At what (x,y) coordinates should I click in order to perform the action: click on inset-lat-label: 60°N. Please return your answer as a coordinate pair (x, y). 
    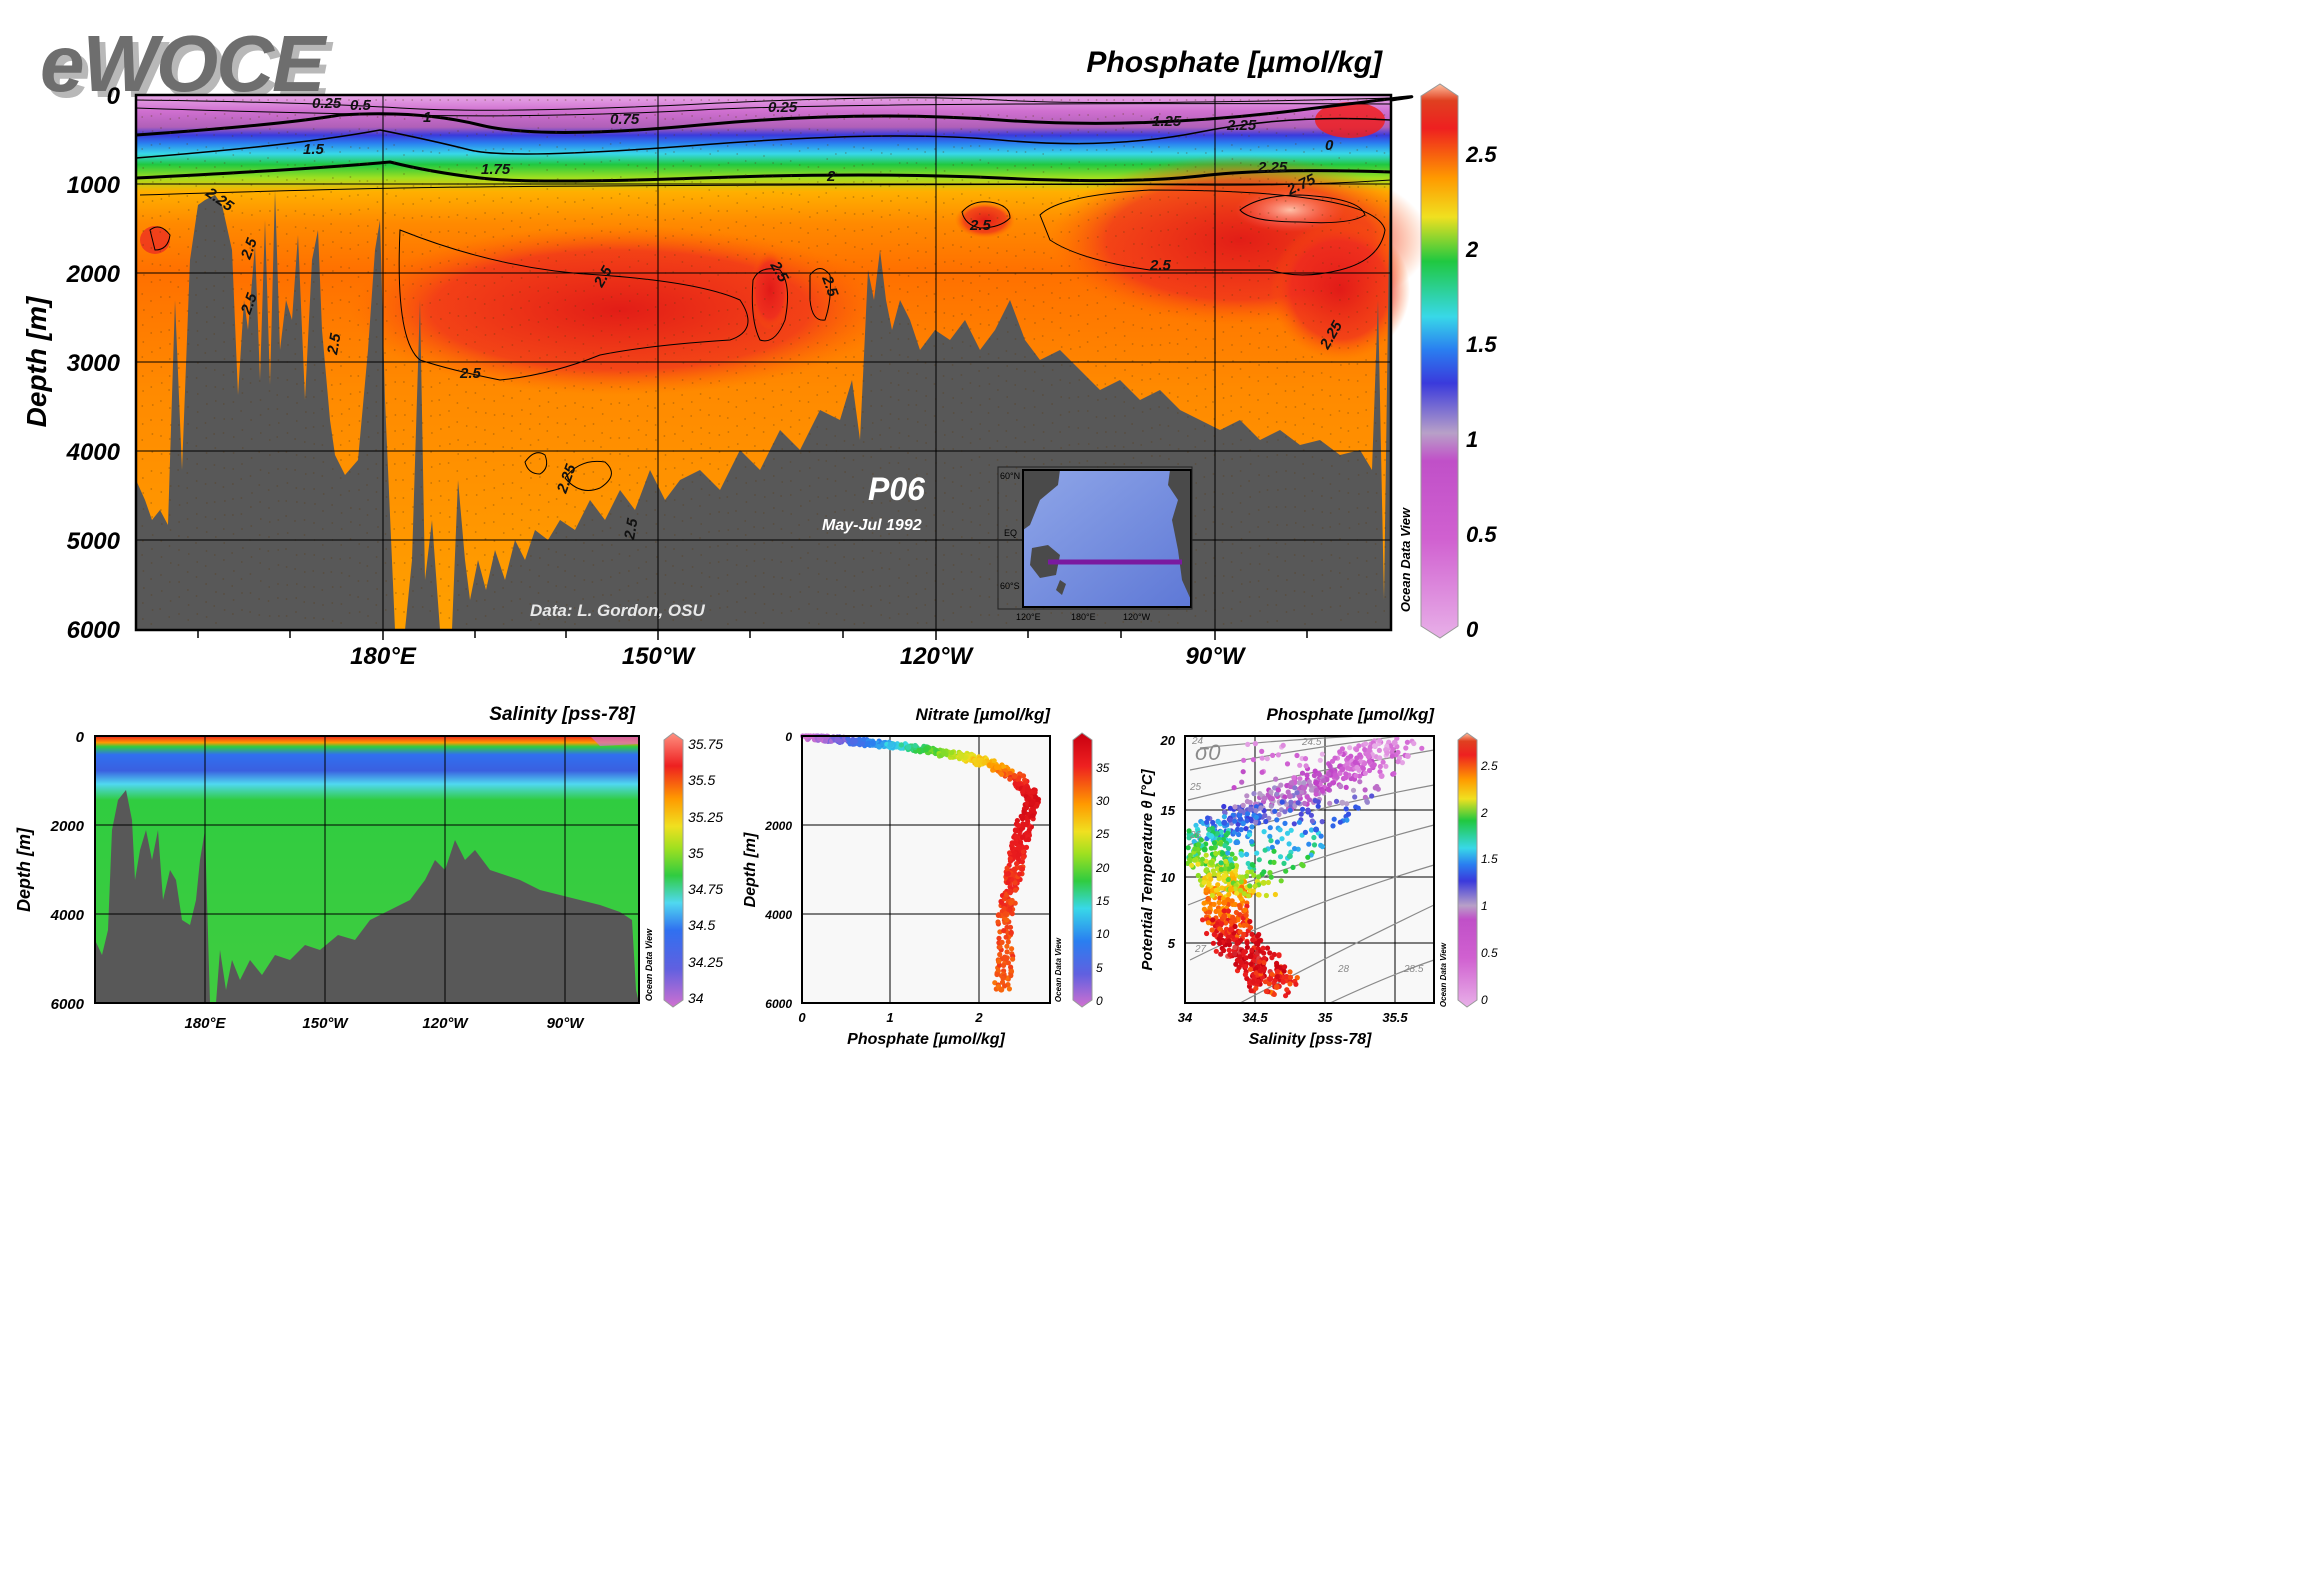
    Looking at the image, I should click on (1010, 476).